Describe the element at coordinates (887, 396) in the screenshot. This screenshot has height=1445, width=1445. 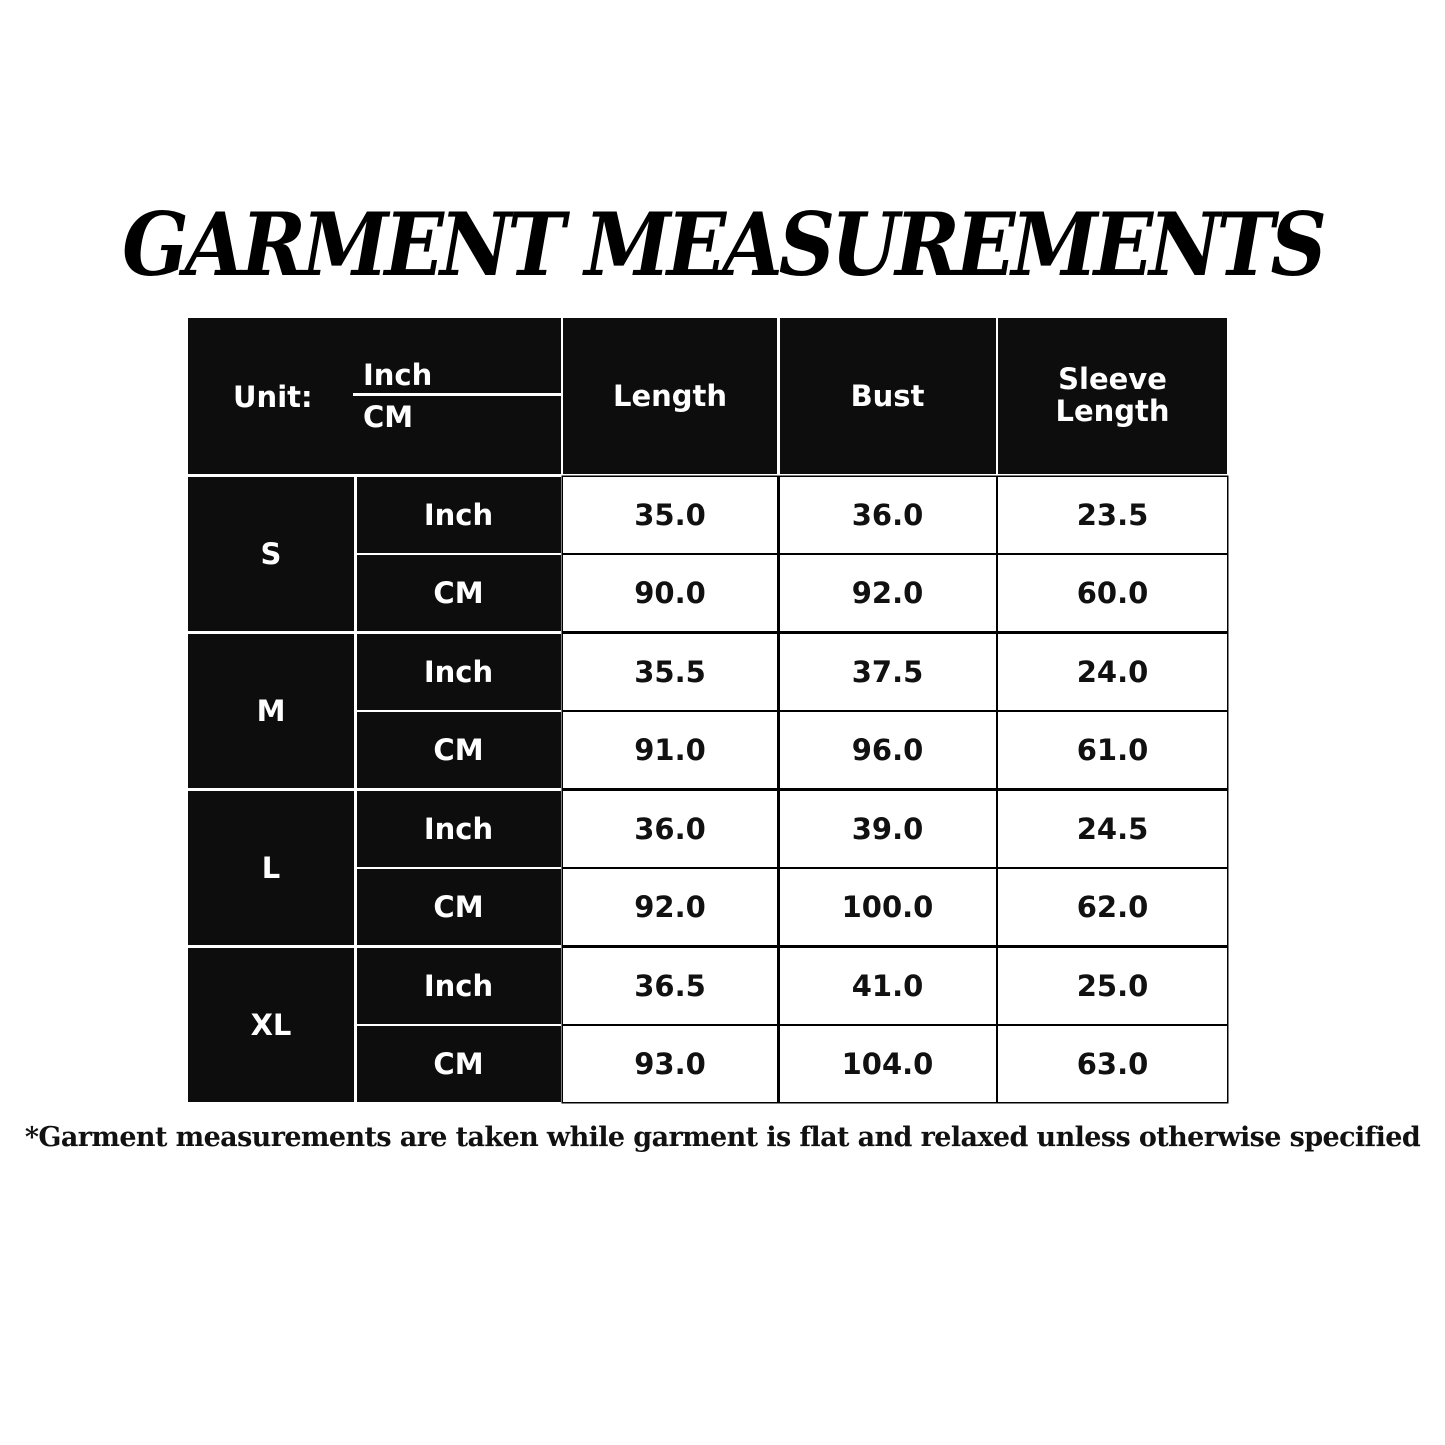
I see `column-header-bust: Bust` at that location.